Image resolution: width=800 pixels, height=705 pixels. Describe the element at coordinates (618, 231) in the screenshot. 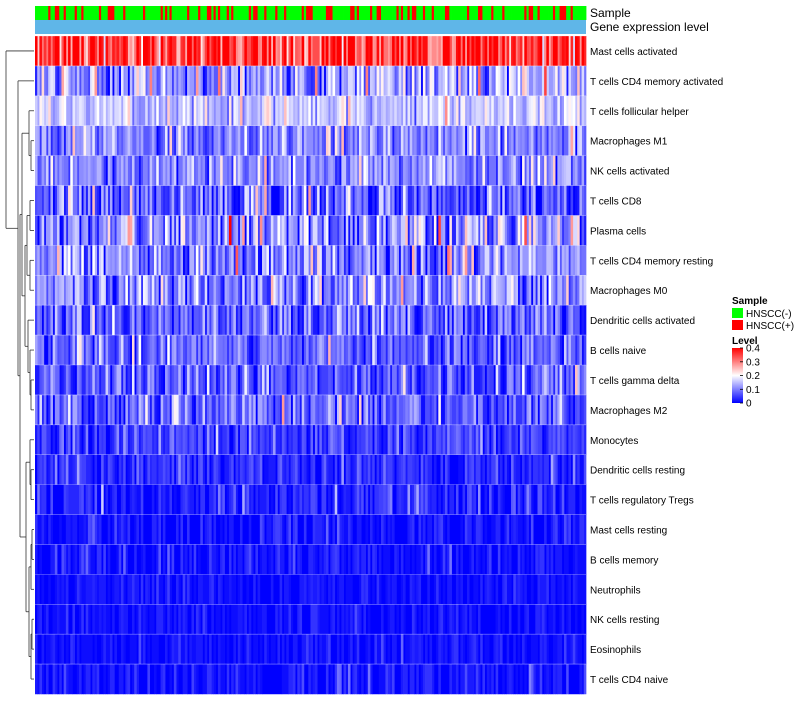

I see `row-label: Plasma cells` at that location.